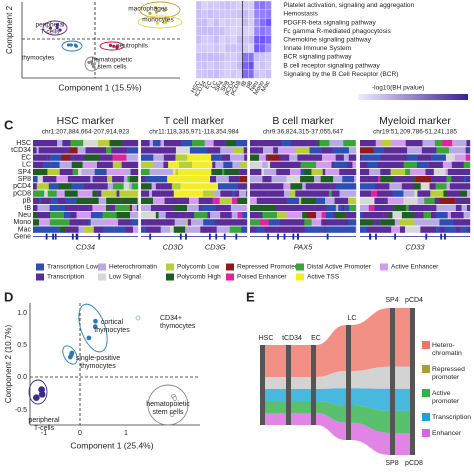 The width and height of the screenshot is (474, 474). I want to click on column-label: SP8, so click(225, 86).